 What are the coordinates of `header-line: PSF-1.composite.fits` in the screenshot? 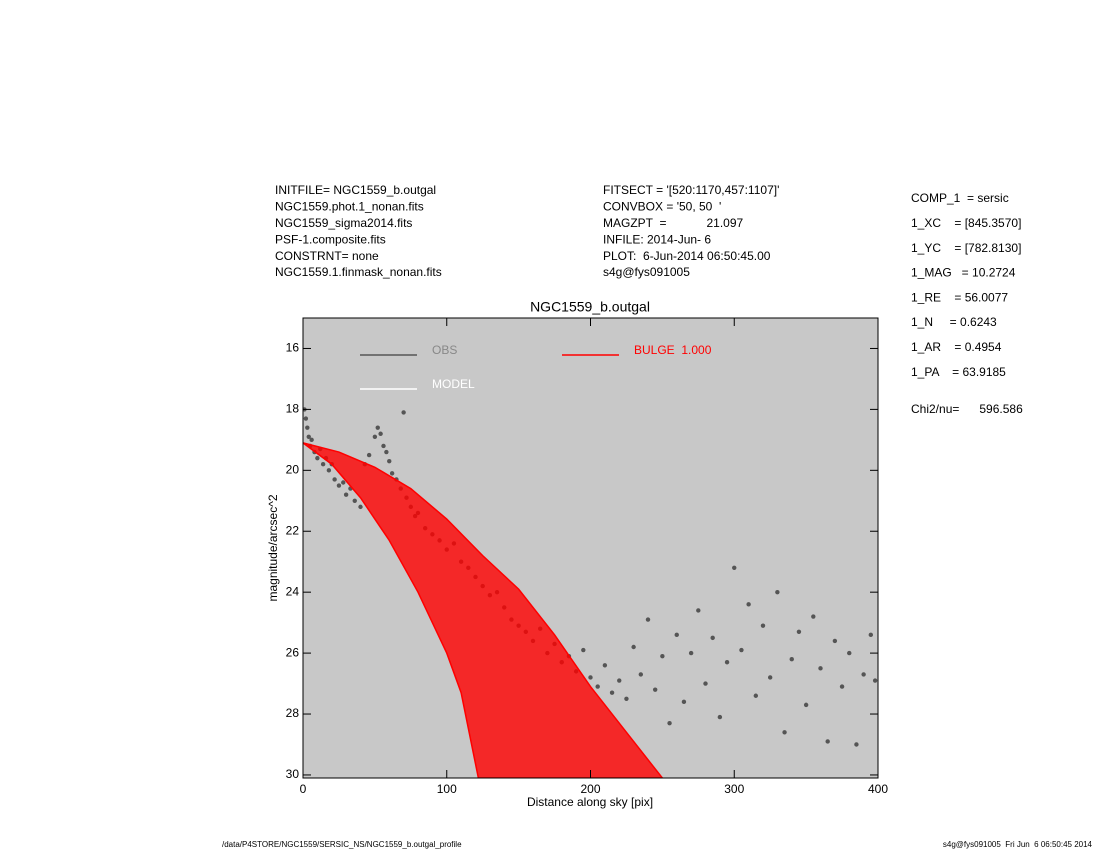 It's located at (330, 239).